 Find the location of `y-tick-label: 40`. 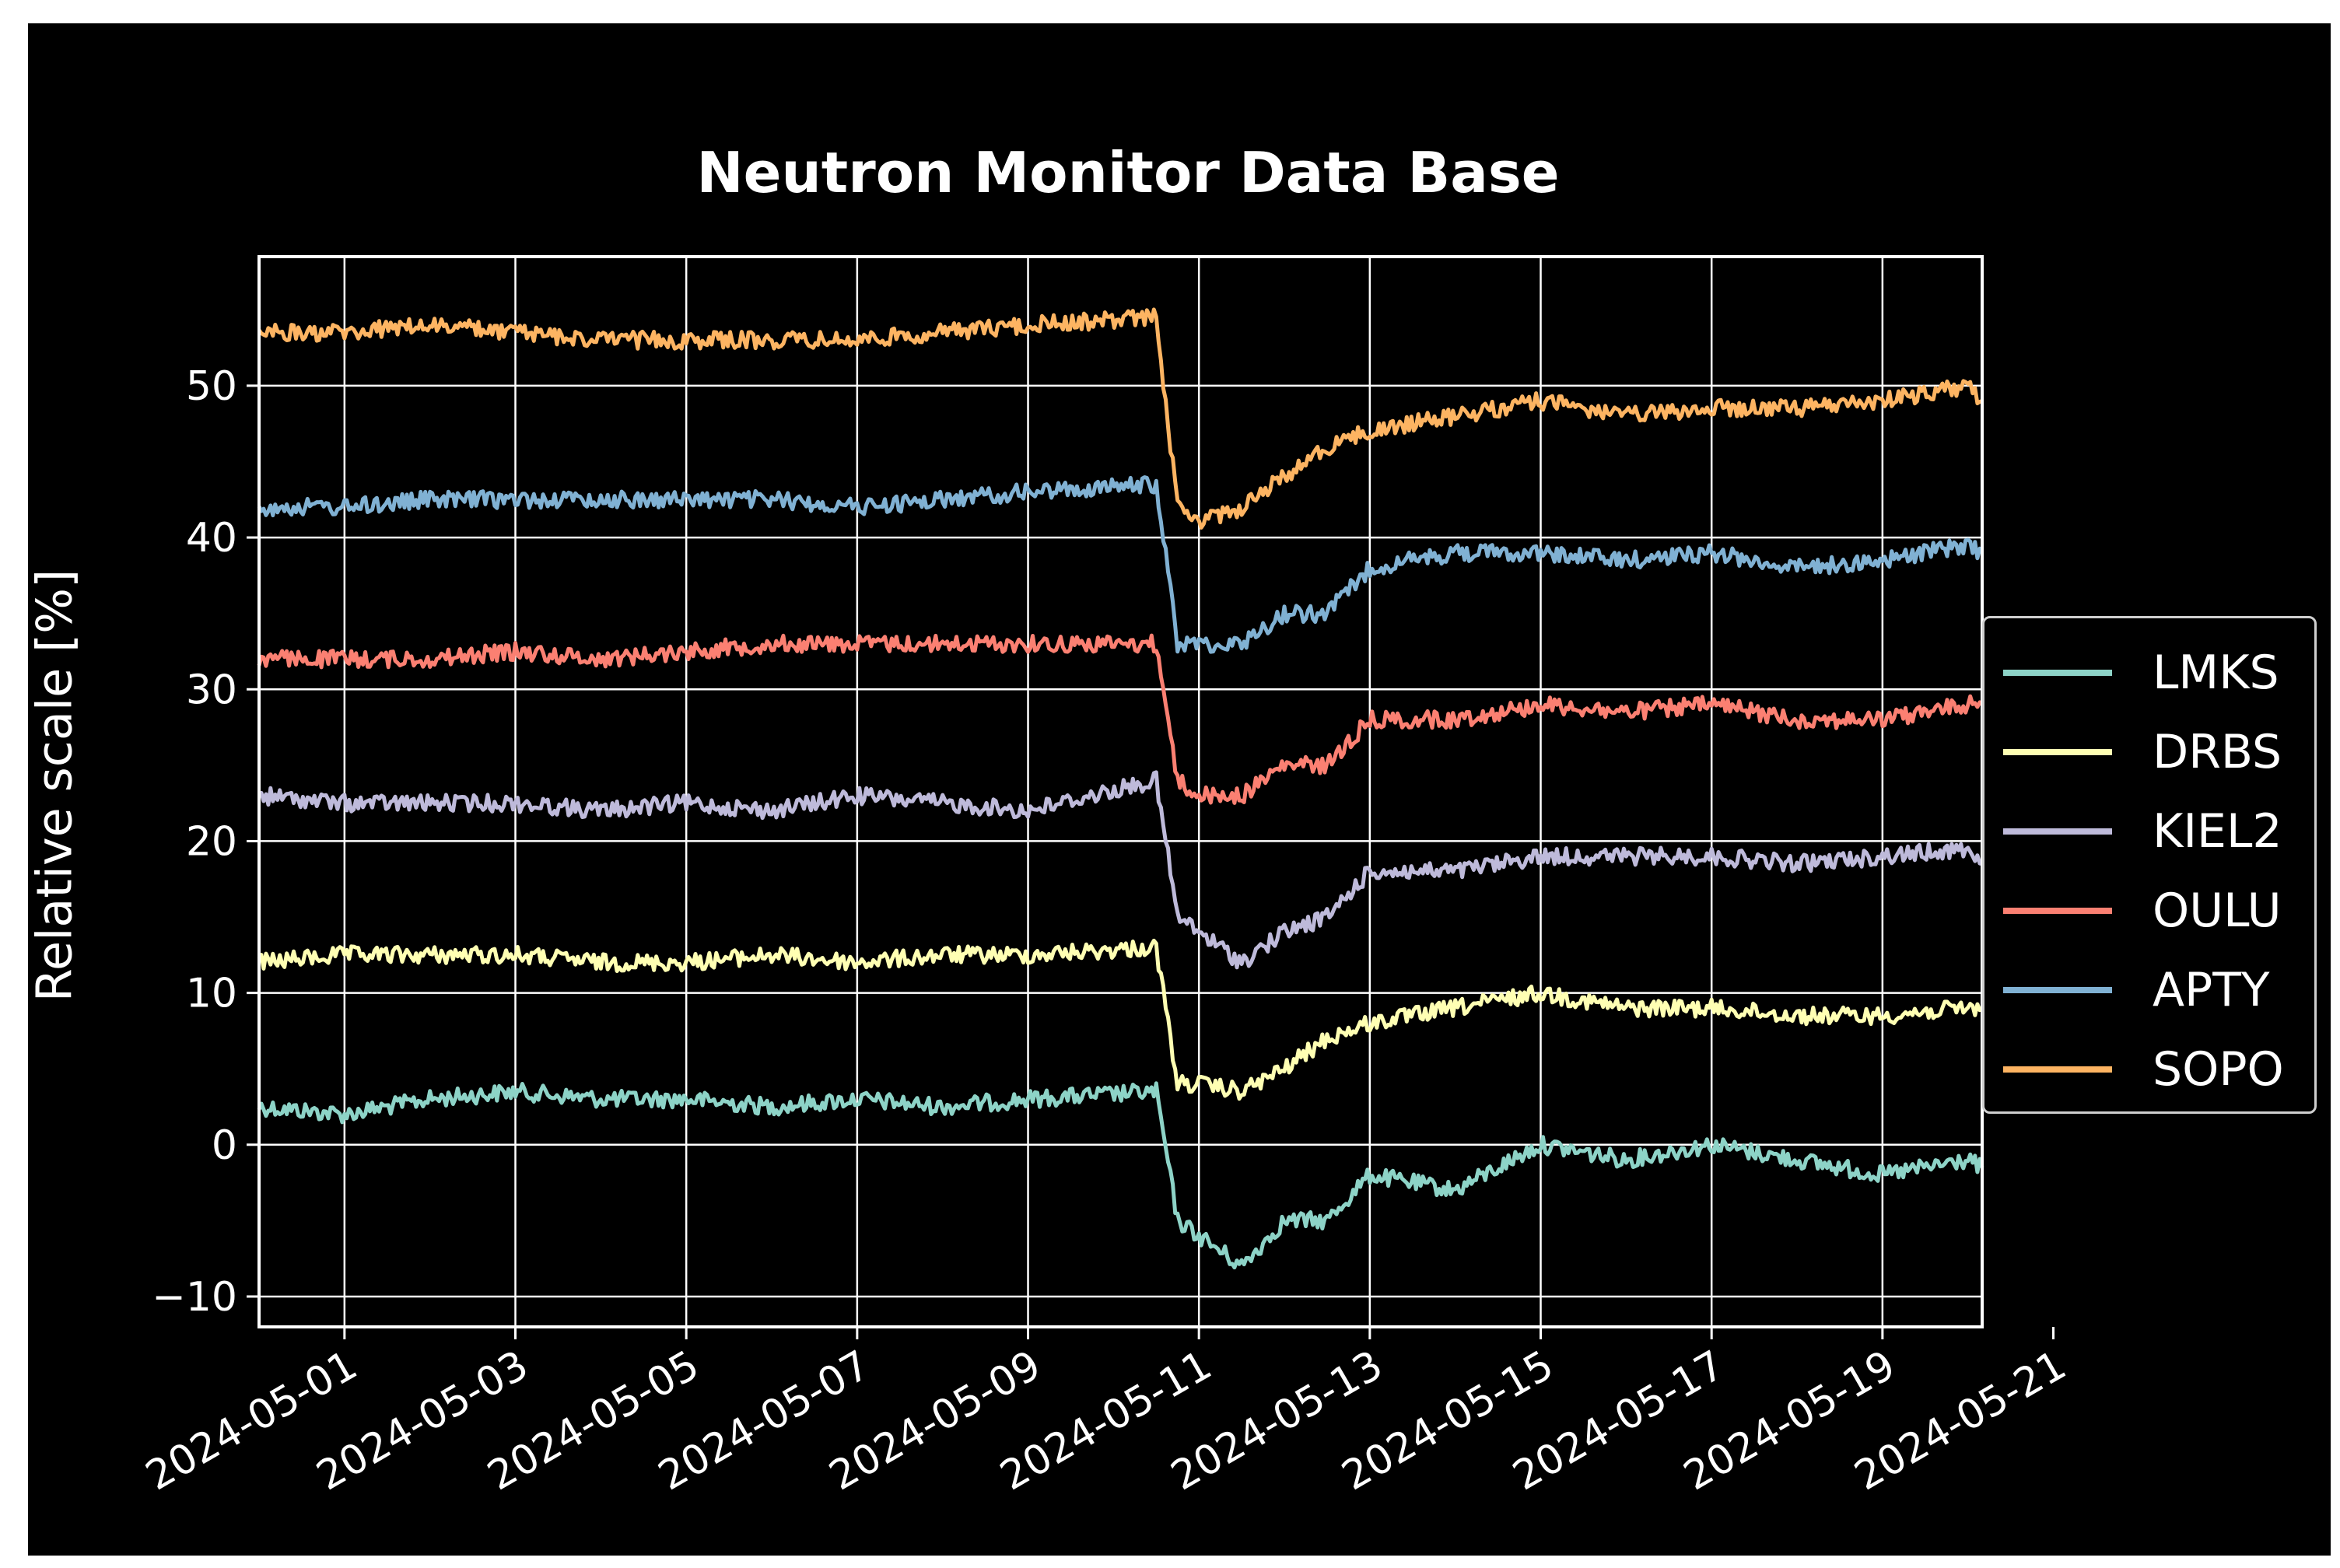

y-tick-label: 40 is located at coordinates (212, 538).